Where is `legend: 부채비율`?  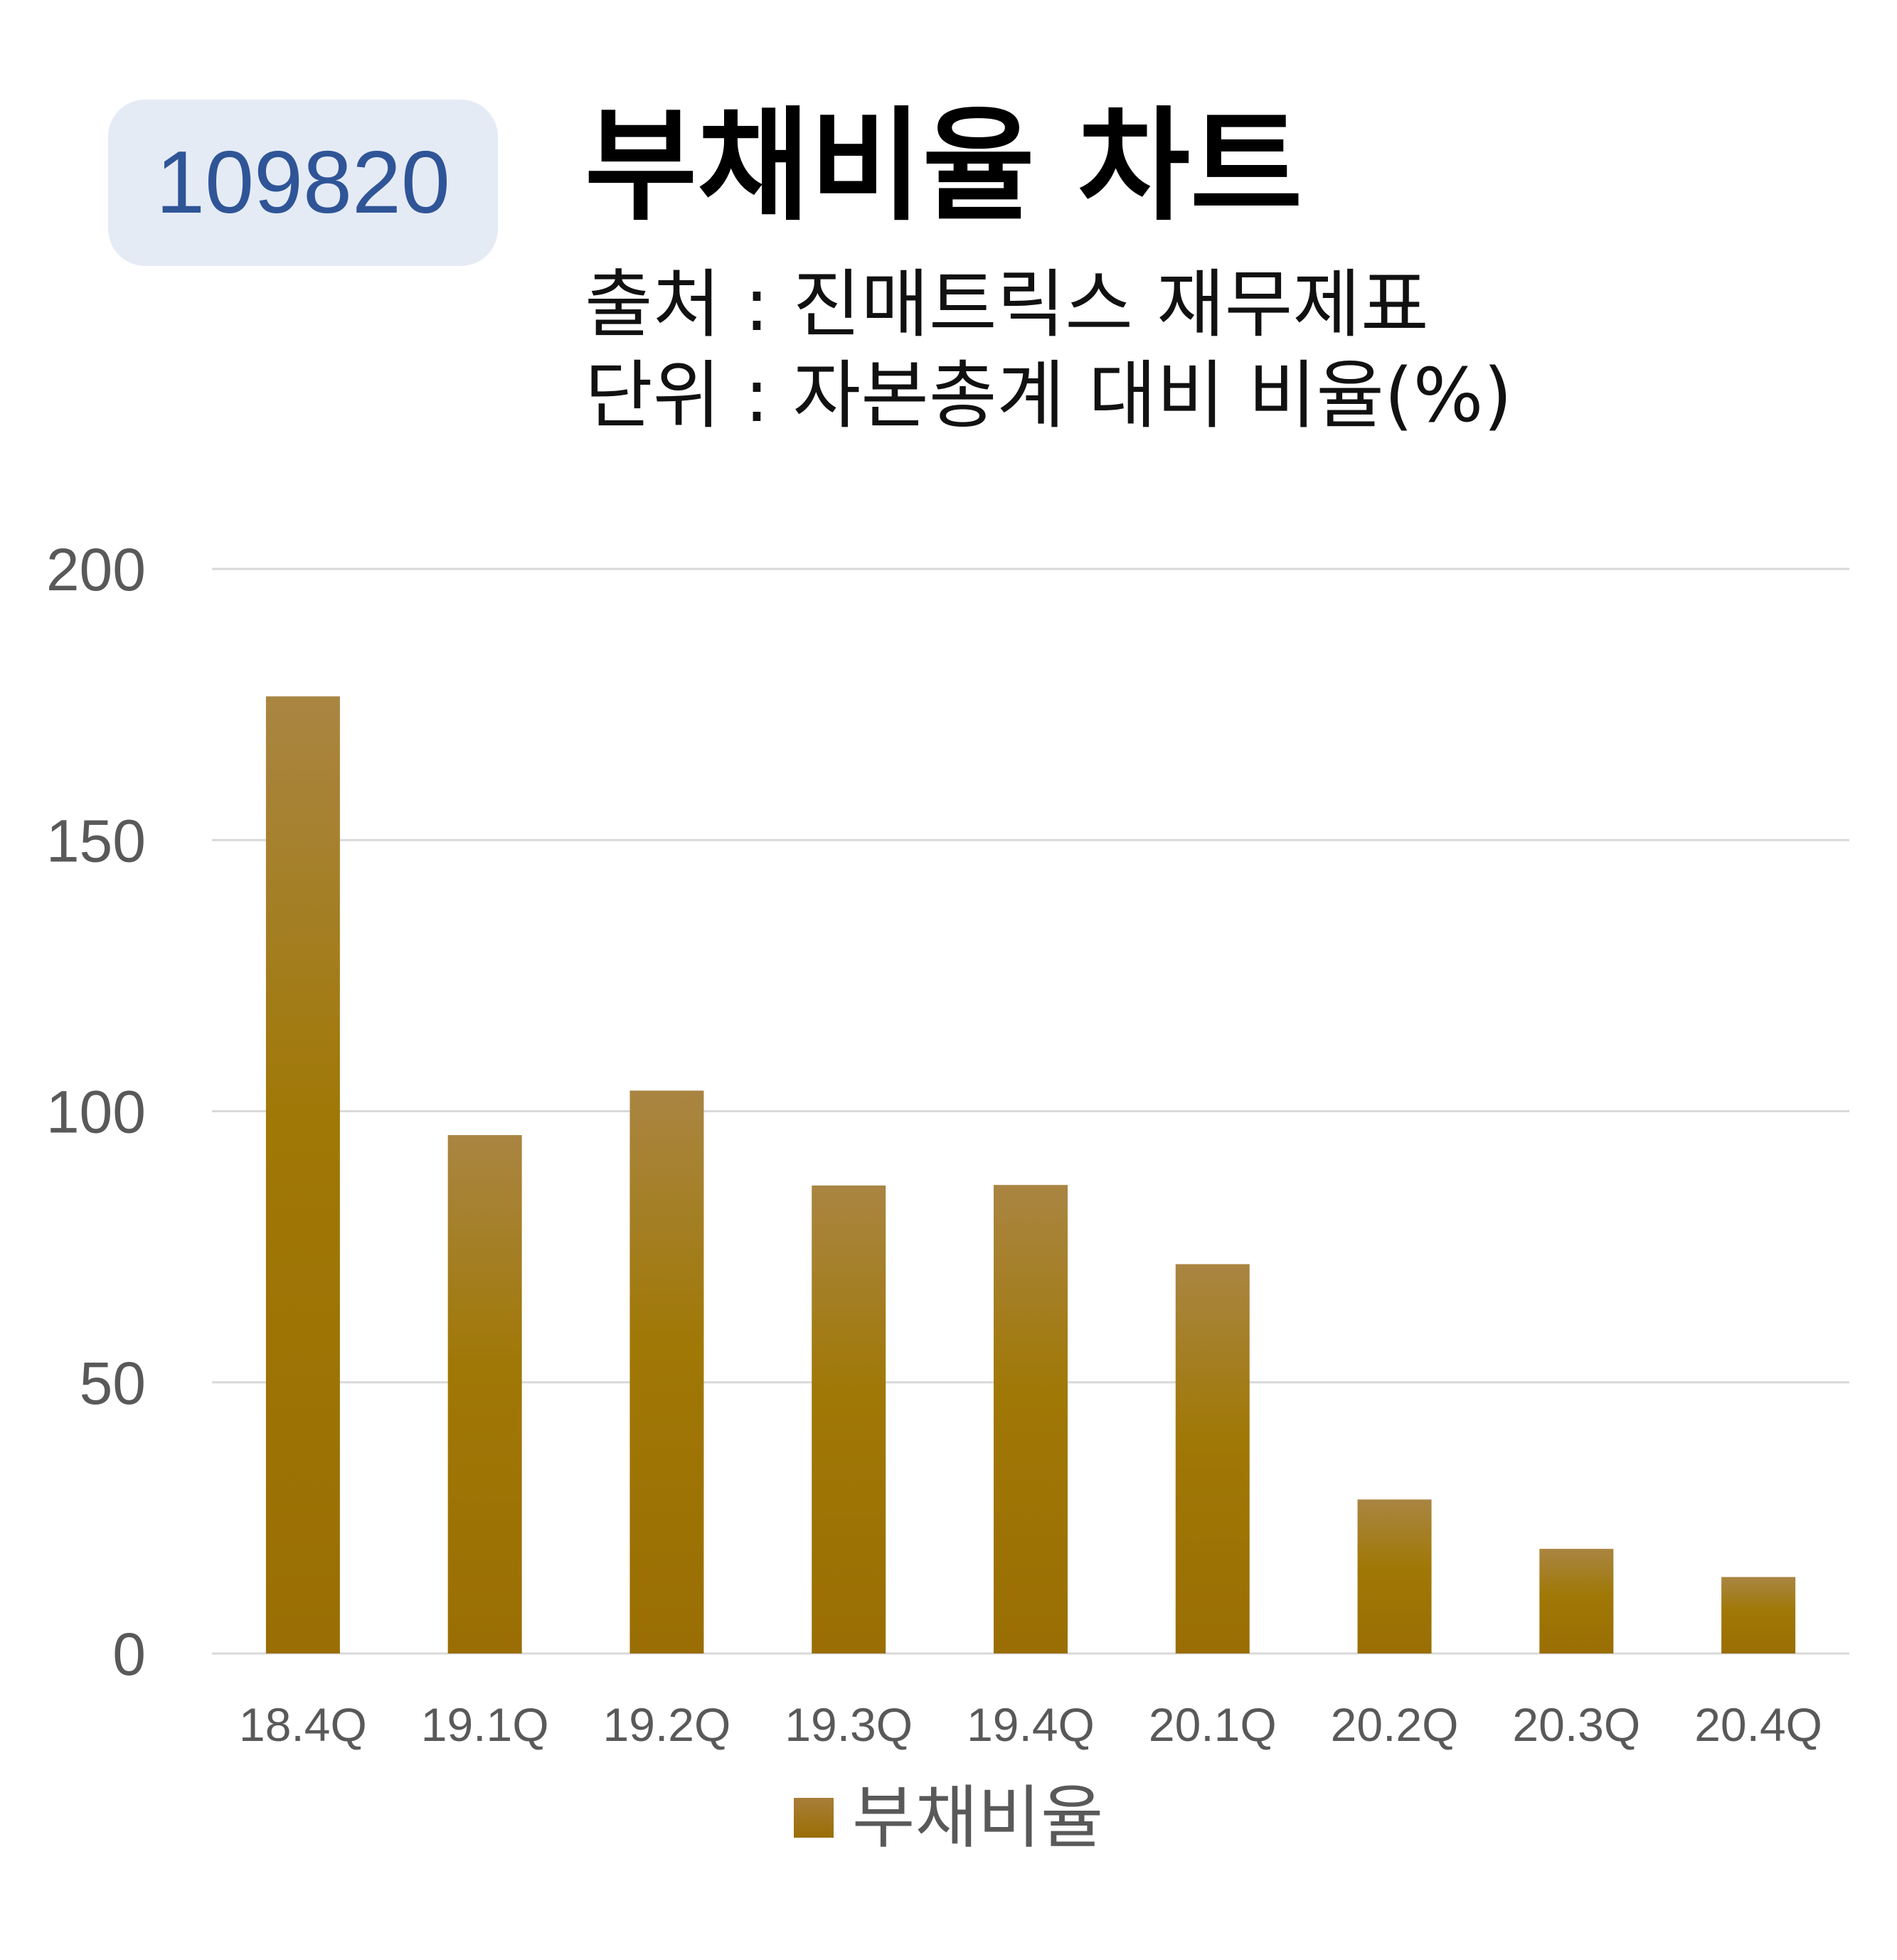
legend: 부채비율 is located at coordinates (948, 1818).